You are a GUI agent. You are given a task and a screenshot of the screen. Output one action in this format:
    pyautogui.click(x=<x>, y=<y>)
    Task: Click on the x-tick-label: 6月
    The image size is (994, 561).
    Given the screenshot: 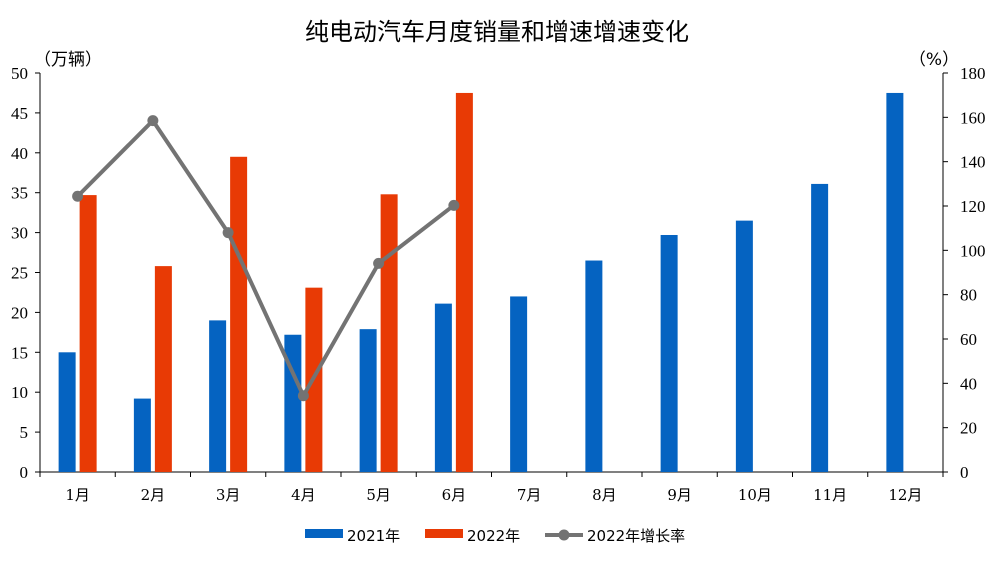 What is the action you would take?
    pyautogui.click(x=454, y=495)
    